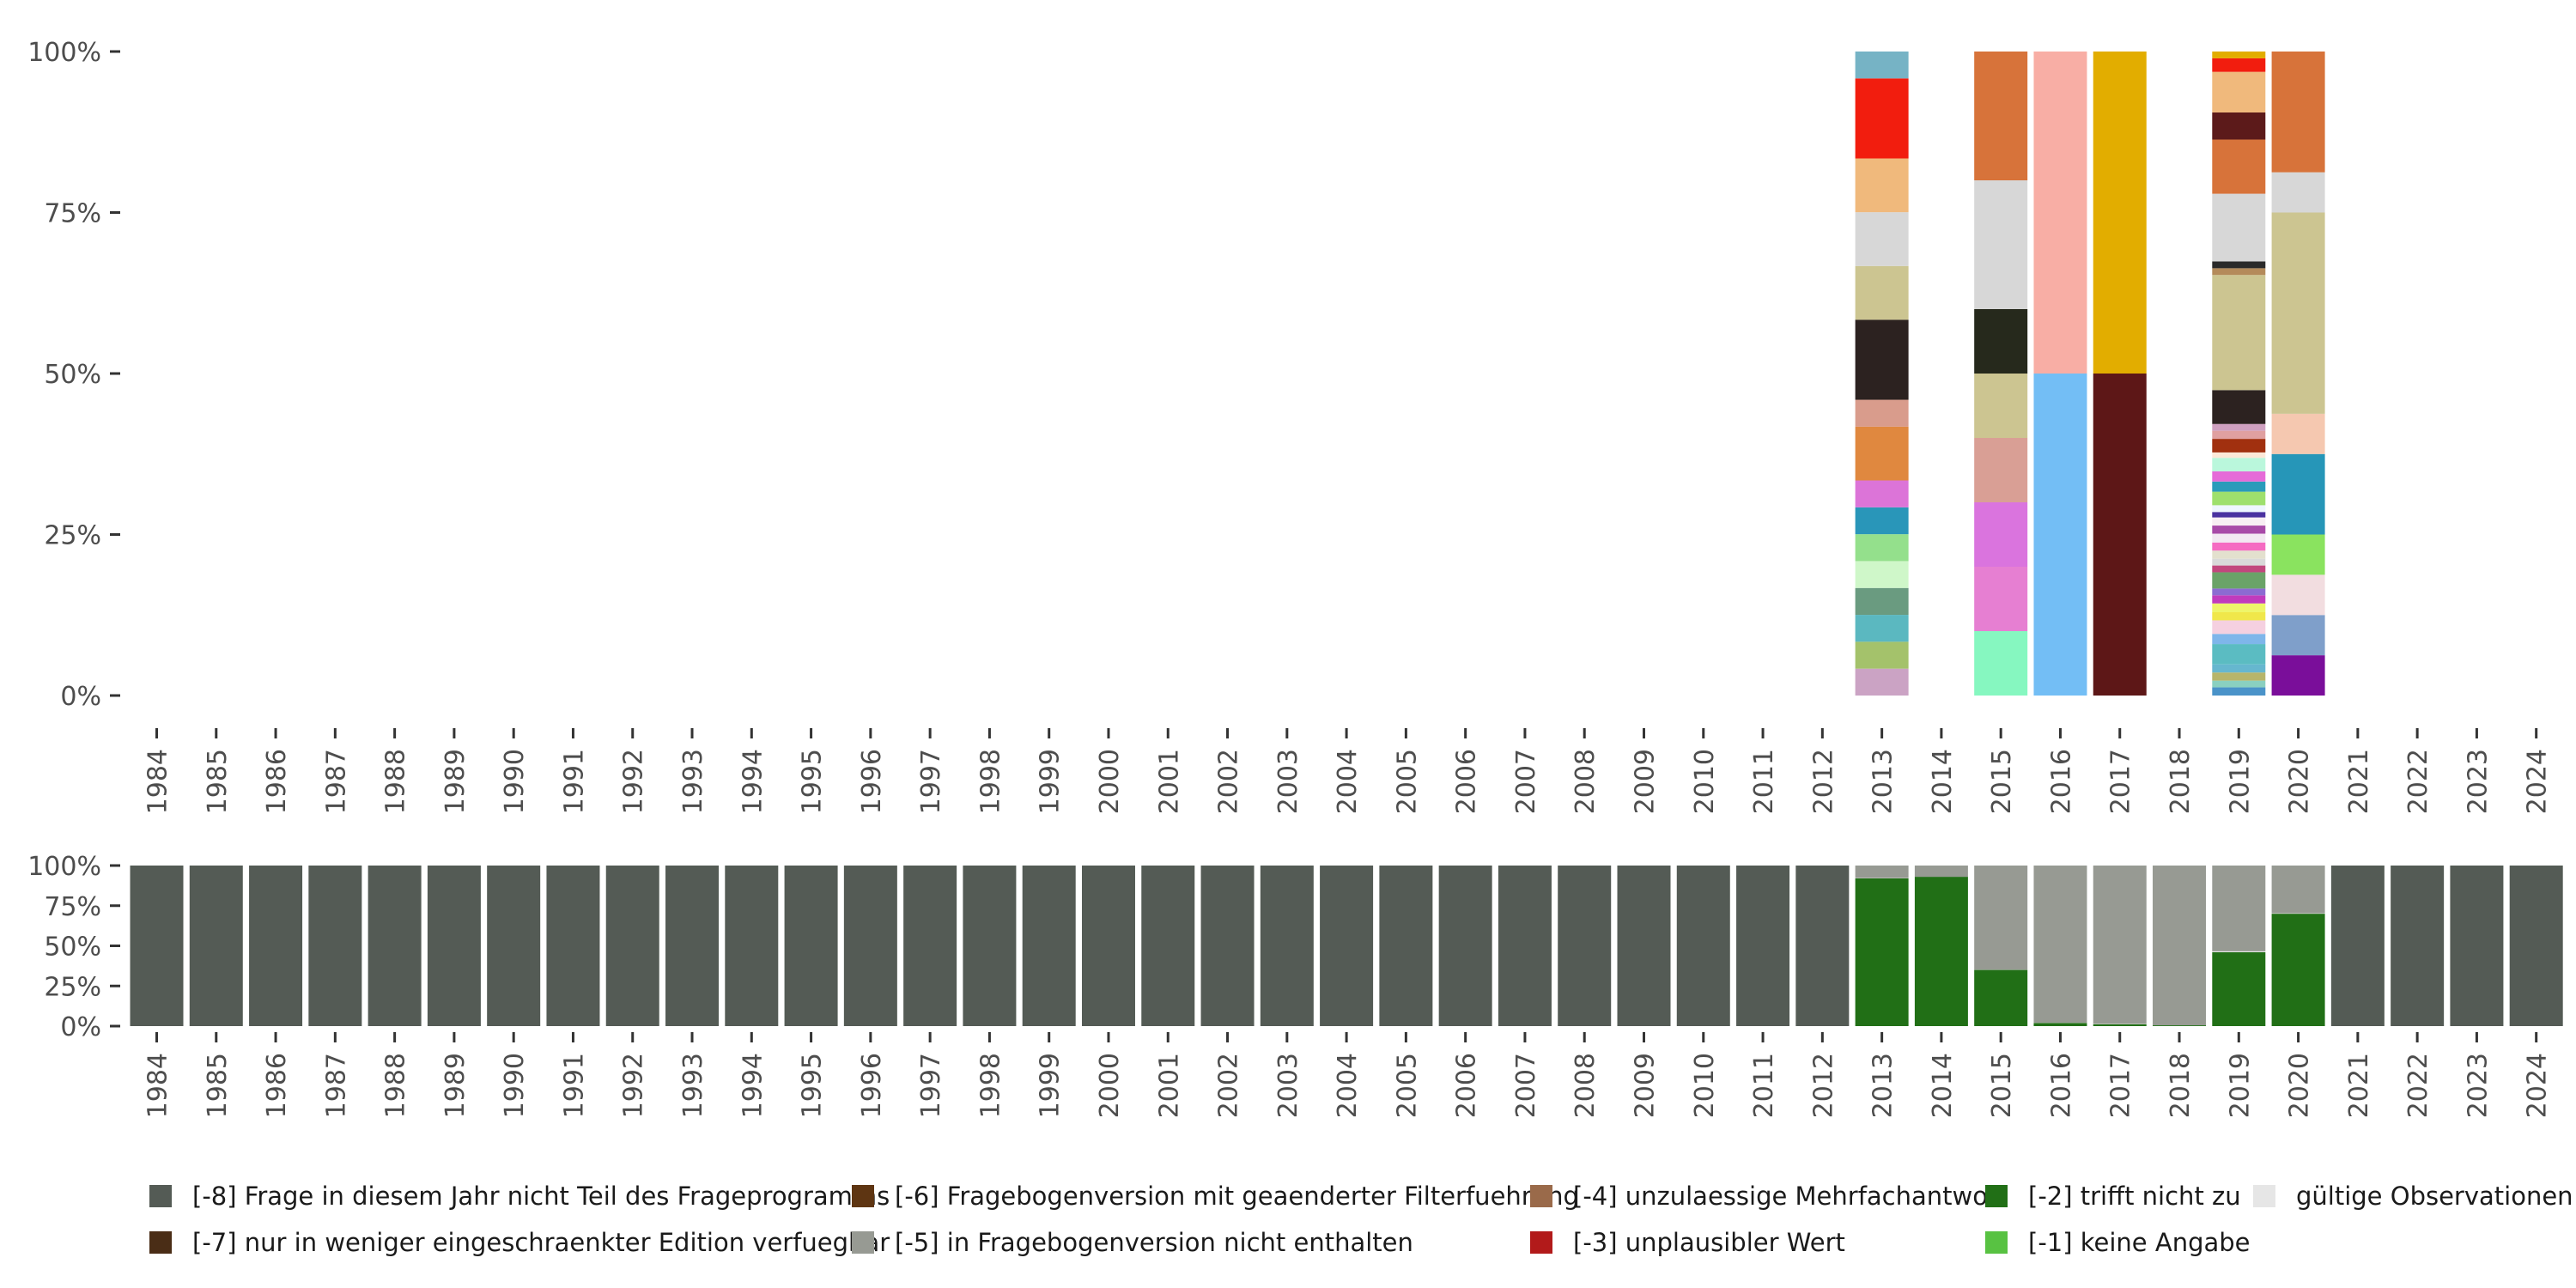 Image resolution: width=2576 pixels, height=1288 pixels. What do you see at coordinates (2239, 951) in the screenshot?
I see `bottom-bar-segment-valid-2019` at bounding box center [2239, 951].